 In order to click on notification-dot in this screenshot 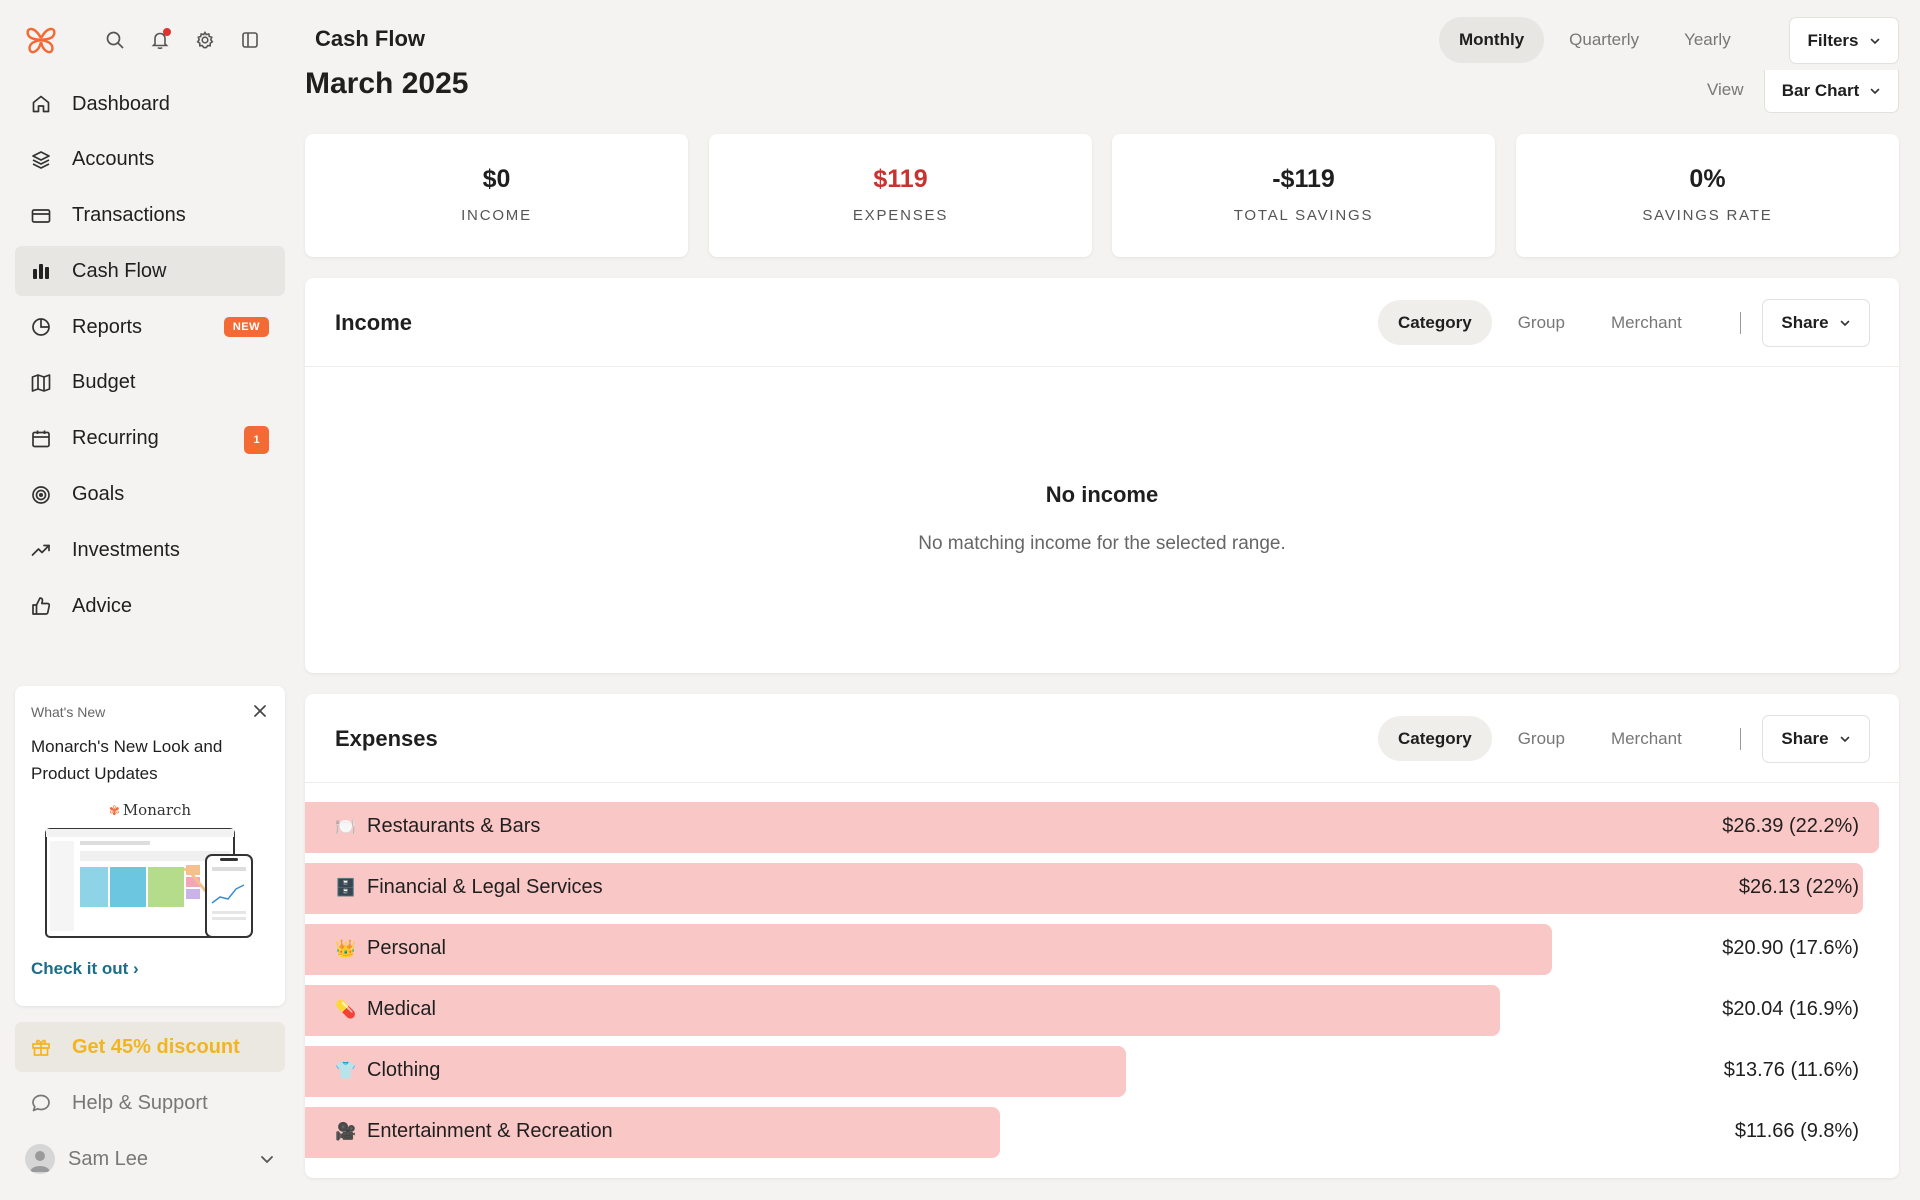, I will do `click(167, 32)`.